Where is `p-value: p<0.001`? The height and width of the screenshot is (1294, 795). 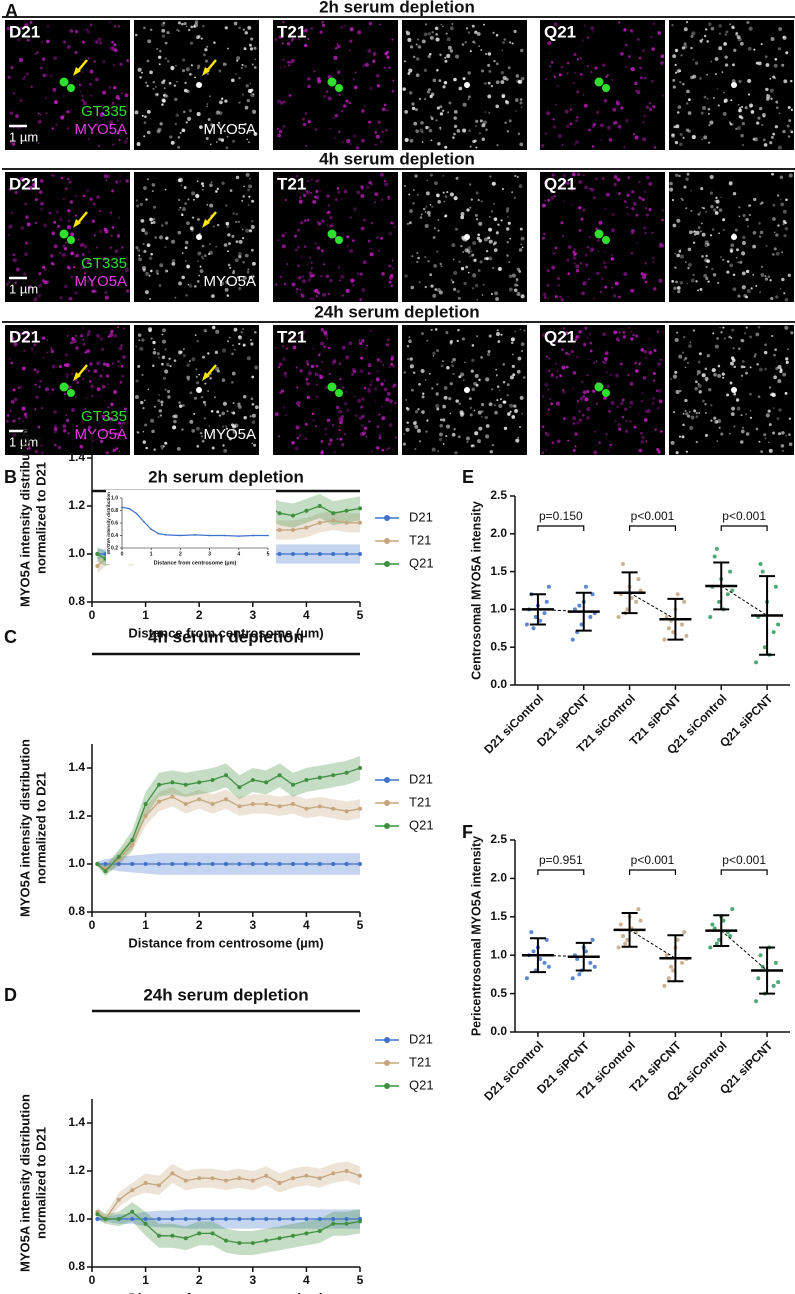
p-value: p<0.001 is located at coordinates (653, 860).